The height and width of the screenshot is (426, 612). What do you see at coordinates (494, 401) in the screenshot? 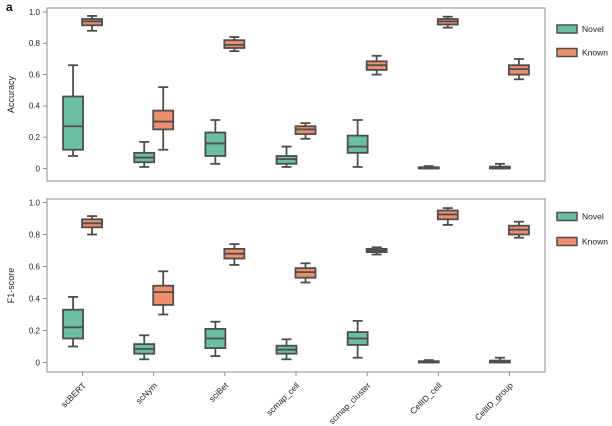
I see `x-tick-label: CellID_group` at bounding box center [494, 401].